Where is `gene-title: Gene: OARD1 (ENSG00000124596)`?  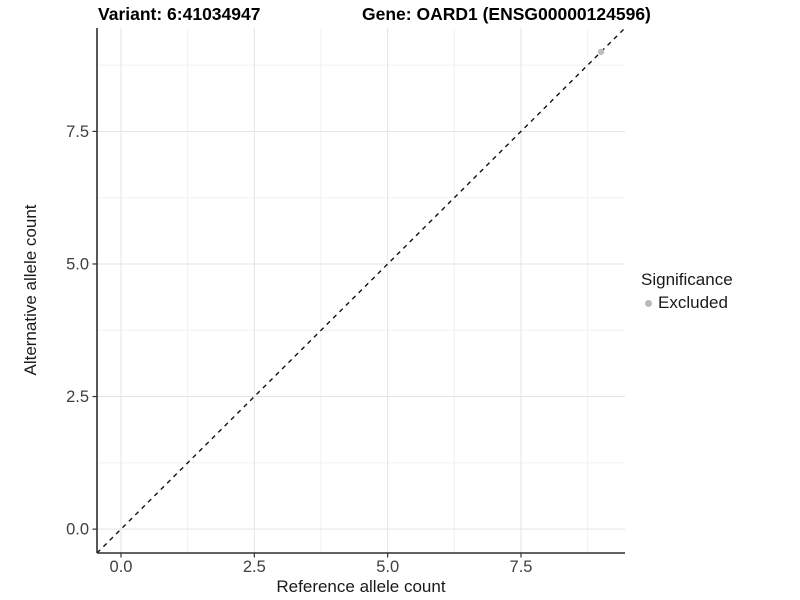 gene-title: Gene: OARD1 (ENSG00000124596) is located at coordinates (506, 14).